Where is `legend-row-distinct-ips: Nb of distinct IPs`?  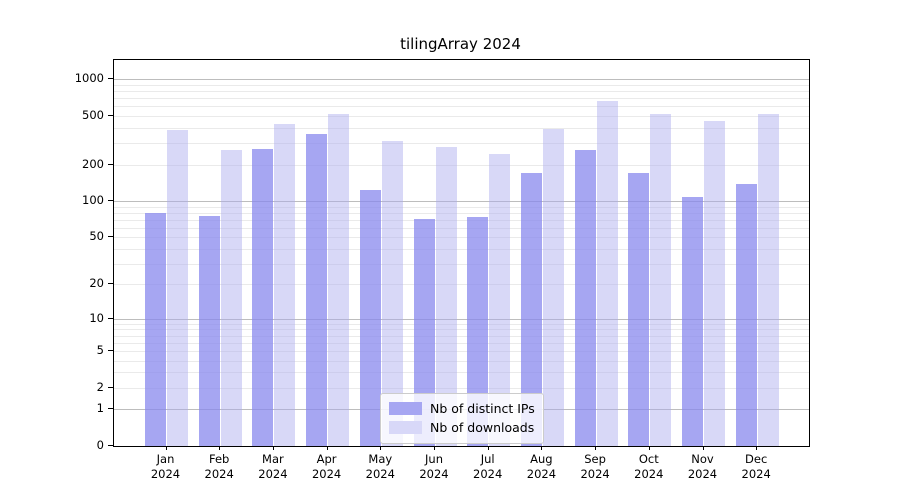 legend-row-distinct-ips: Nb of distinct IPs is located at coordinates (462, 408).